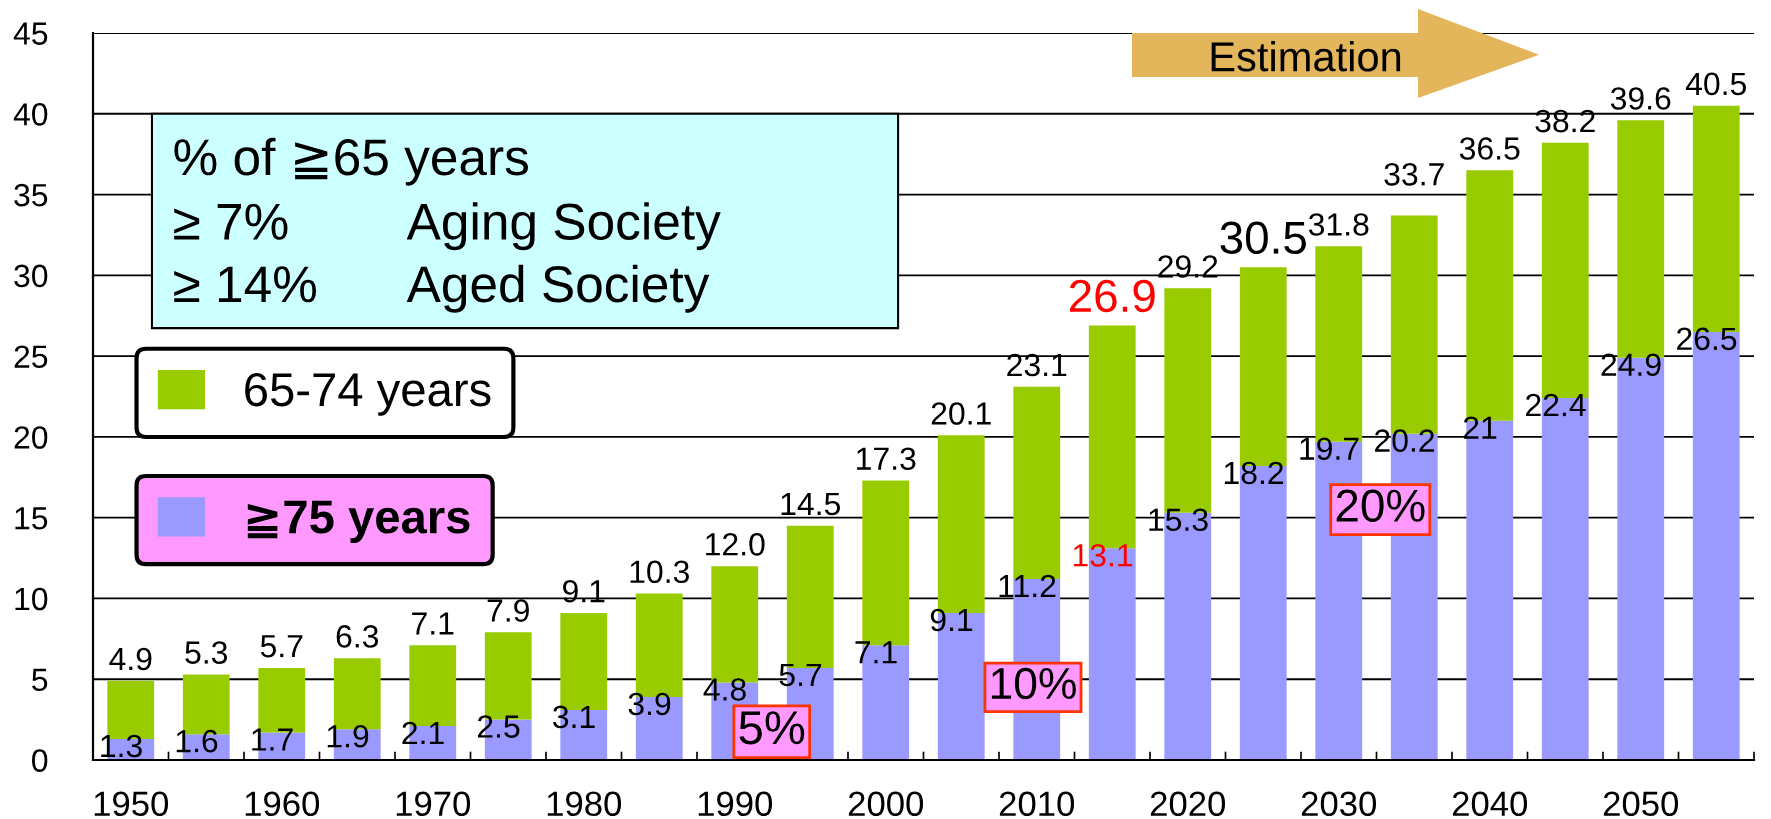 This screenshot has width=1771, height=819. What do you see at coordinates (800, 675) in the screenshot?
I see `data-label: 5.7` at bounding box center [800, 675].